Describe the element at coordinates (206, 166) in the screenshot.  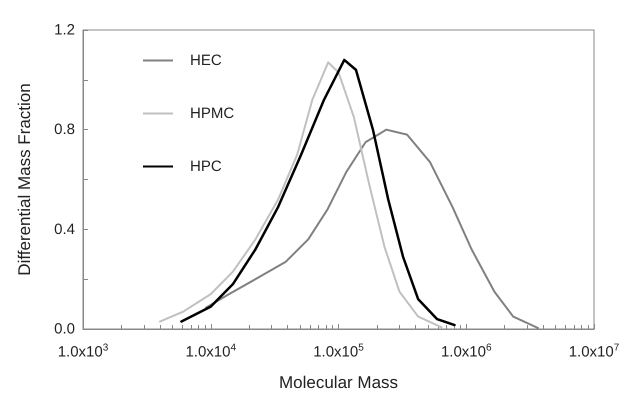
I see `legend-label: HPC` at that location.